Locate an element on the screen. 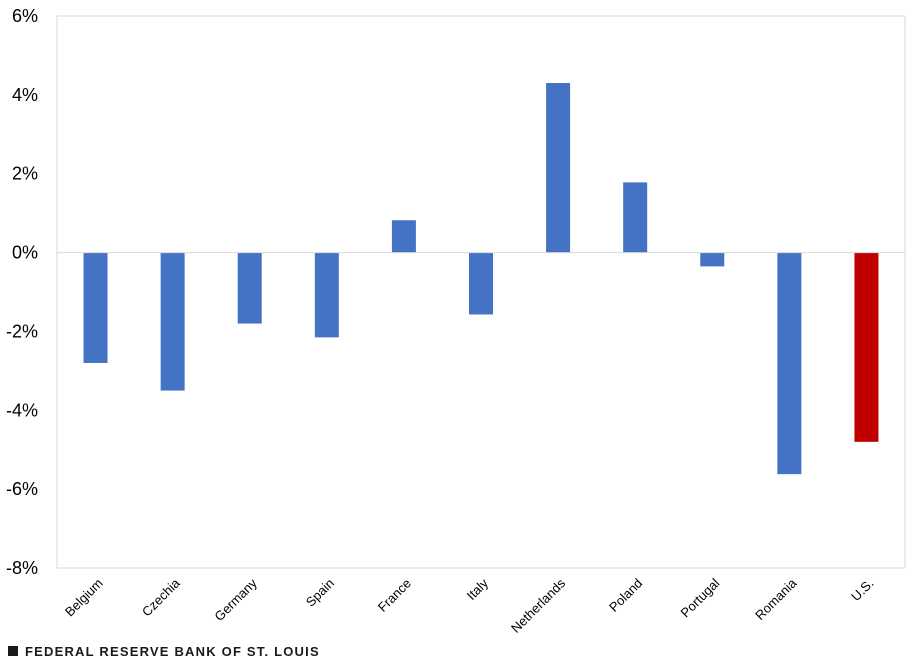  x-tick-label: Romania is located at coordinates (776, 599).